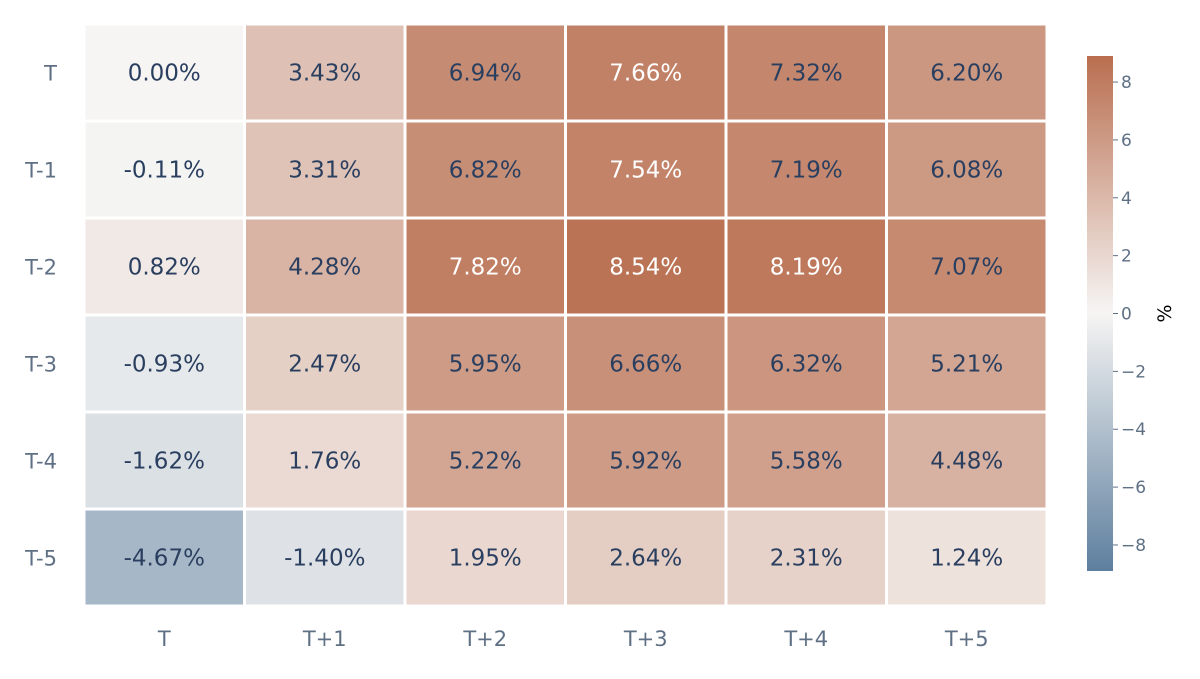 The image size is (1200, 679). I want to click on cell-value-label: 6.82%, so click(485, 171).